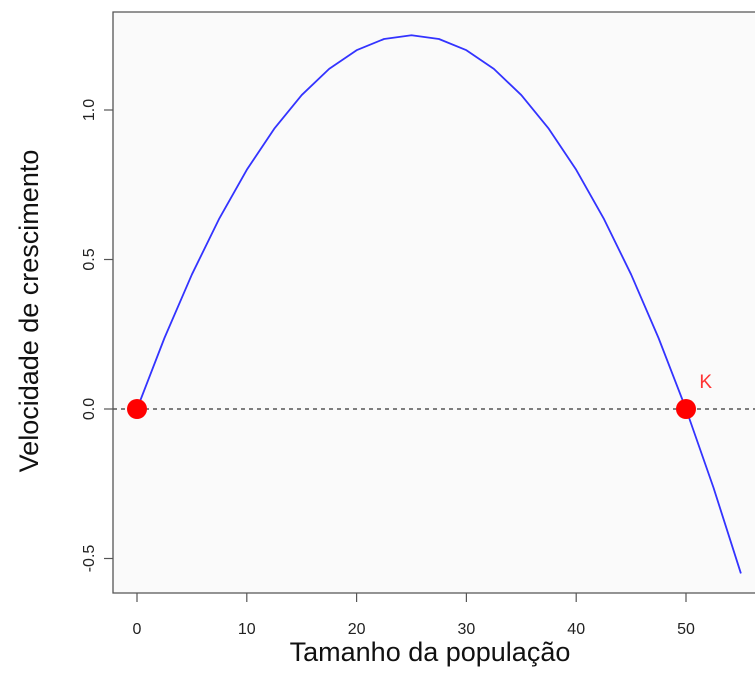  What do you see at coordinates (686, 629) in the screenshot?
I see `x-tick-label-6: 50` at bounding box center [686, 629].